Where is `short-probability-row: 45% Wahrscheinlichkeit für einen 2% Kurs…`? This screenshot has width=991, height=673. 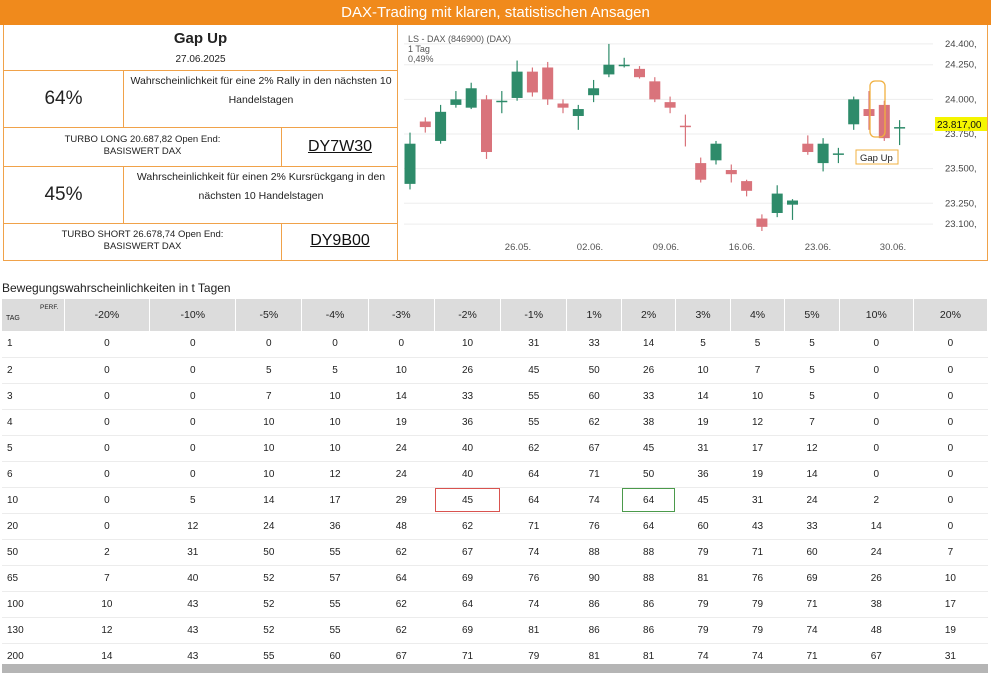 short-probability-row: 45% Wahrscheinlichkeit für einen 2% Kurs… is located at coordinates (200, 195).